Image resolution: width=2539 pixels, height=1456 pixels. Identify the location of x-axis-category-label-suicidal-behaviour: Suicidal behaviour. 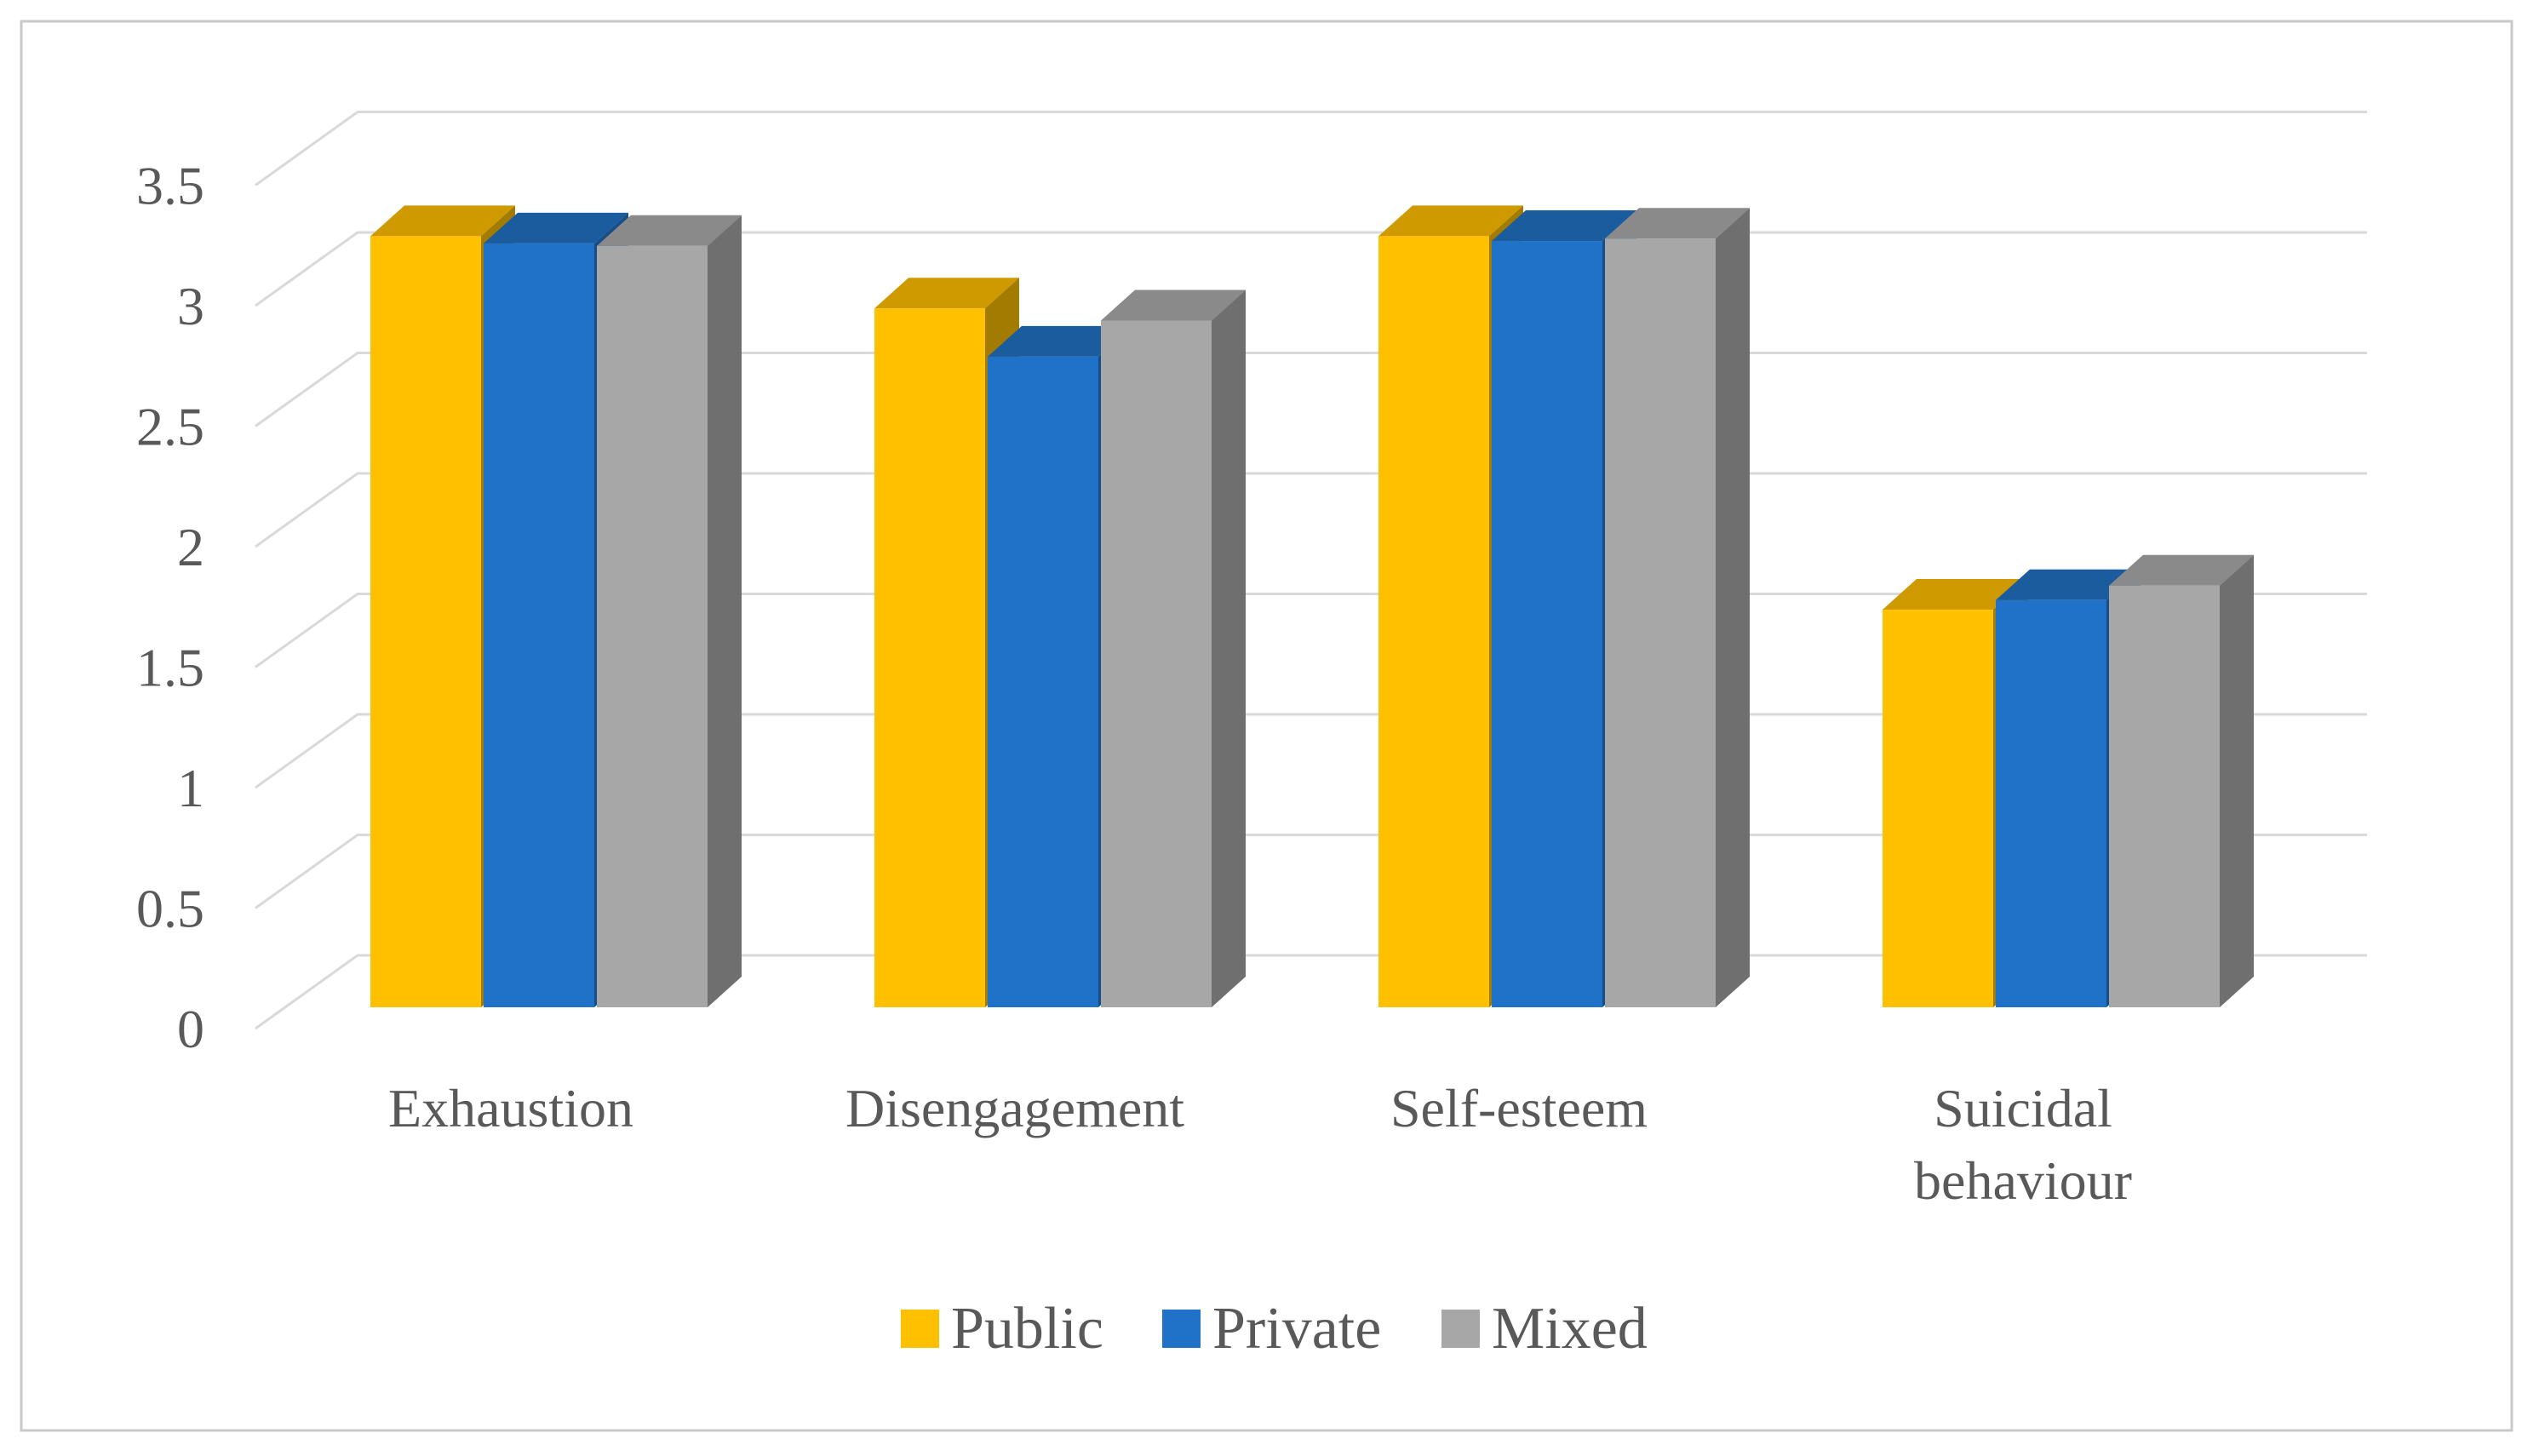
(2023, 1144).